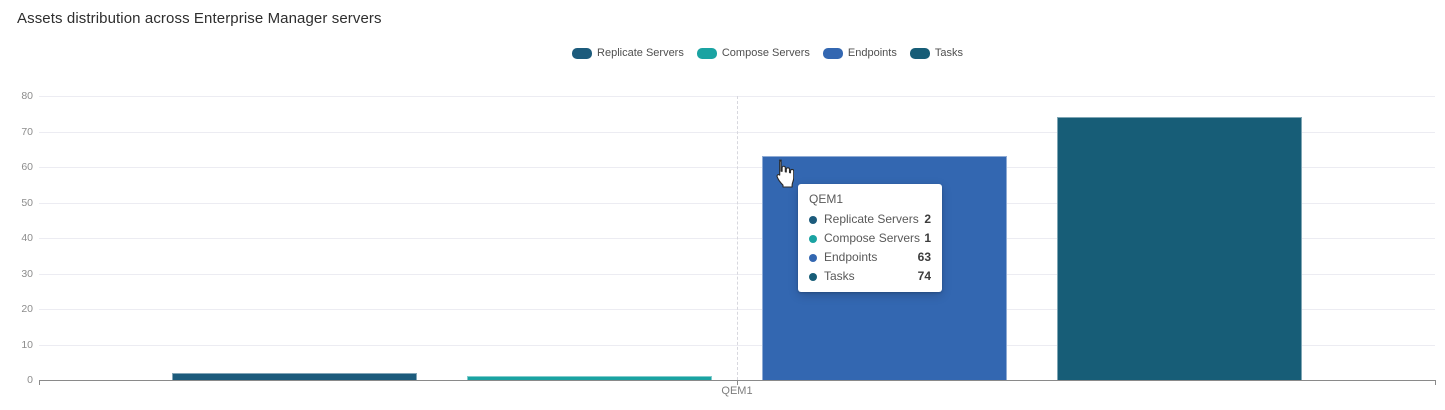  Describe the element at coordinates (27, 344) in the screenshot. I see `y-axis-tick-label: 10` at that location.